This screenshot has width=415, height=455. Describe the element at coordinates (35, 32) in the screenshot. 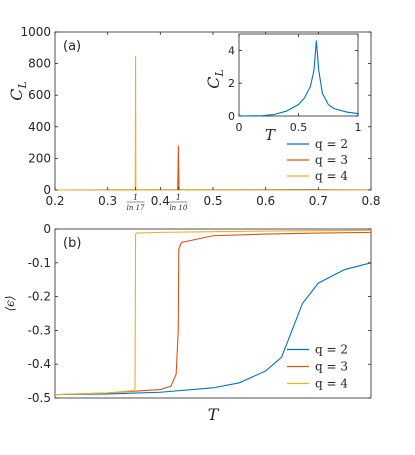

I see `panel-a-y-tick-label: 1000` at that location.